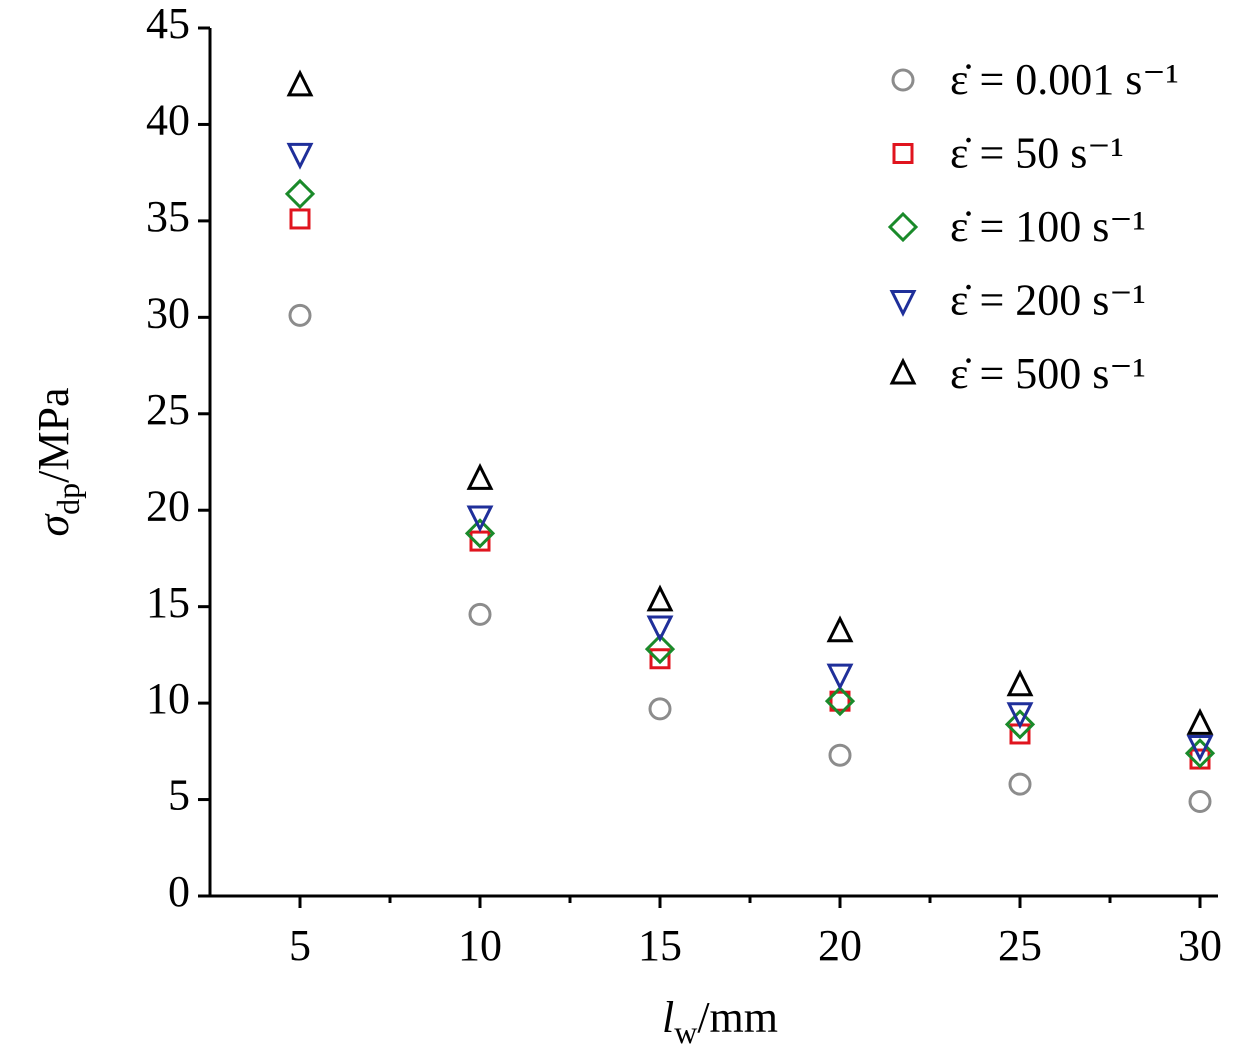 The image size is (1243, 1063). I want to click on x-tick-label: 25, so click(1020, 945).